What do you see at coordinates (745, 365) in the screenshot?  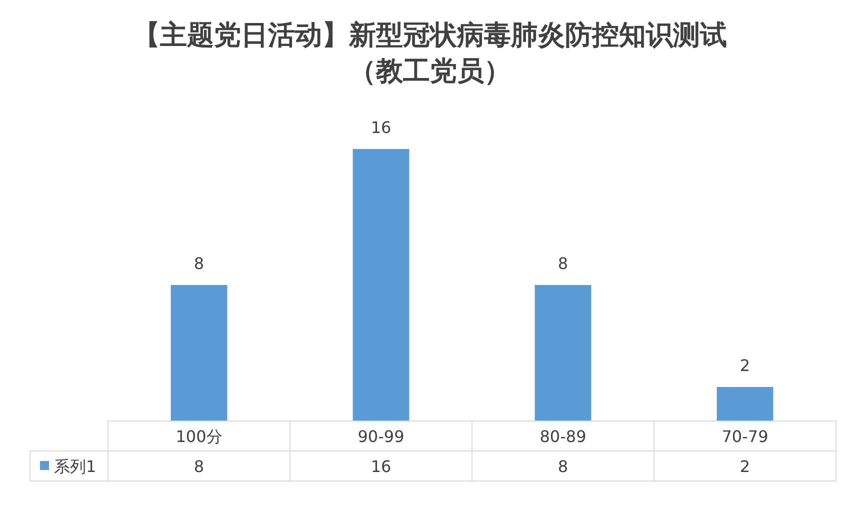 I see `data-label: 2` at bounding box center [745, 365].